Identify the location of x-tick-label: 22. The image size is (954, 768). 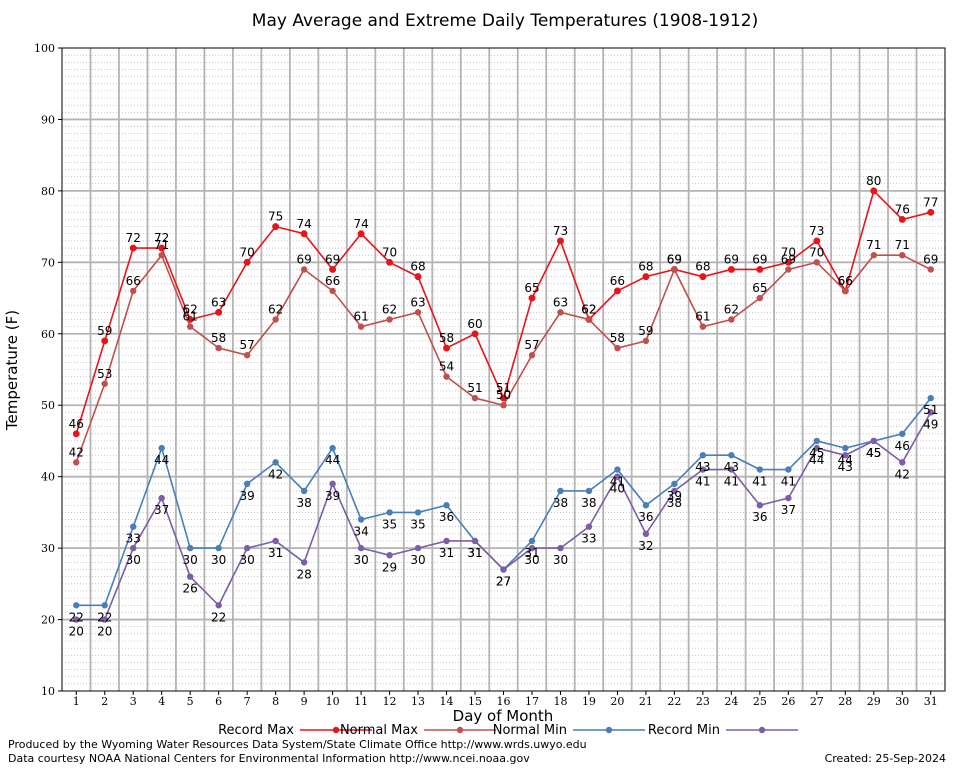
(674, 701).